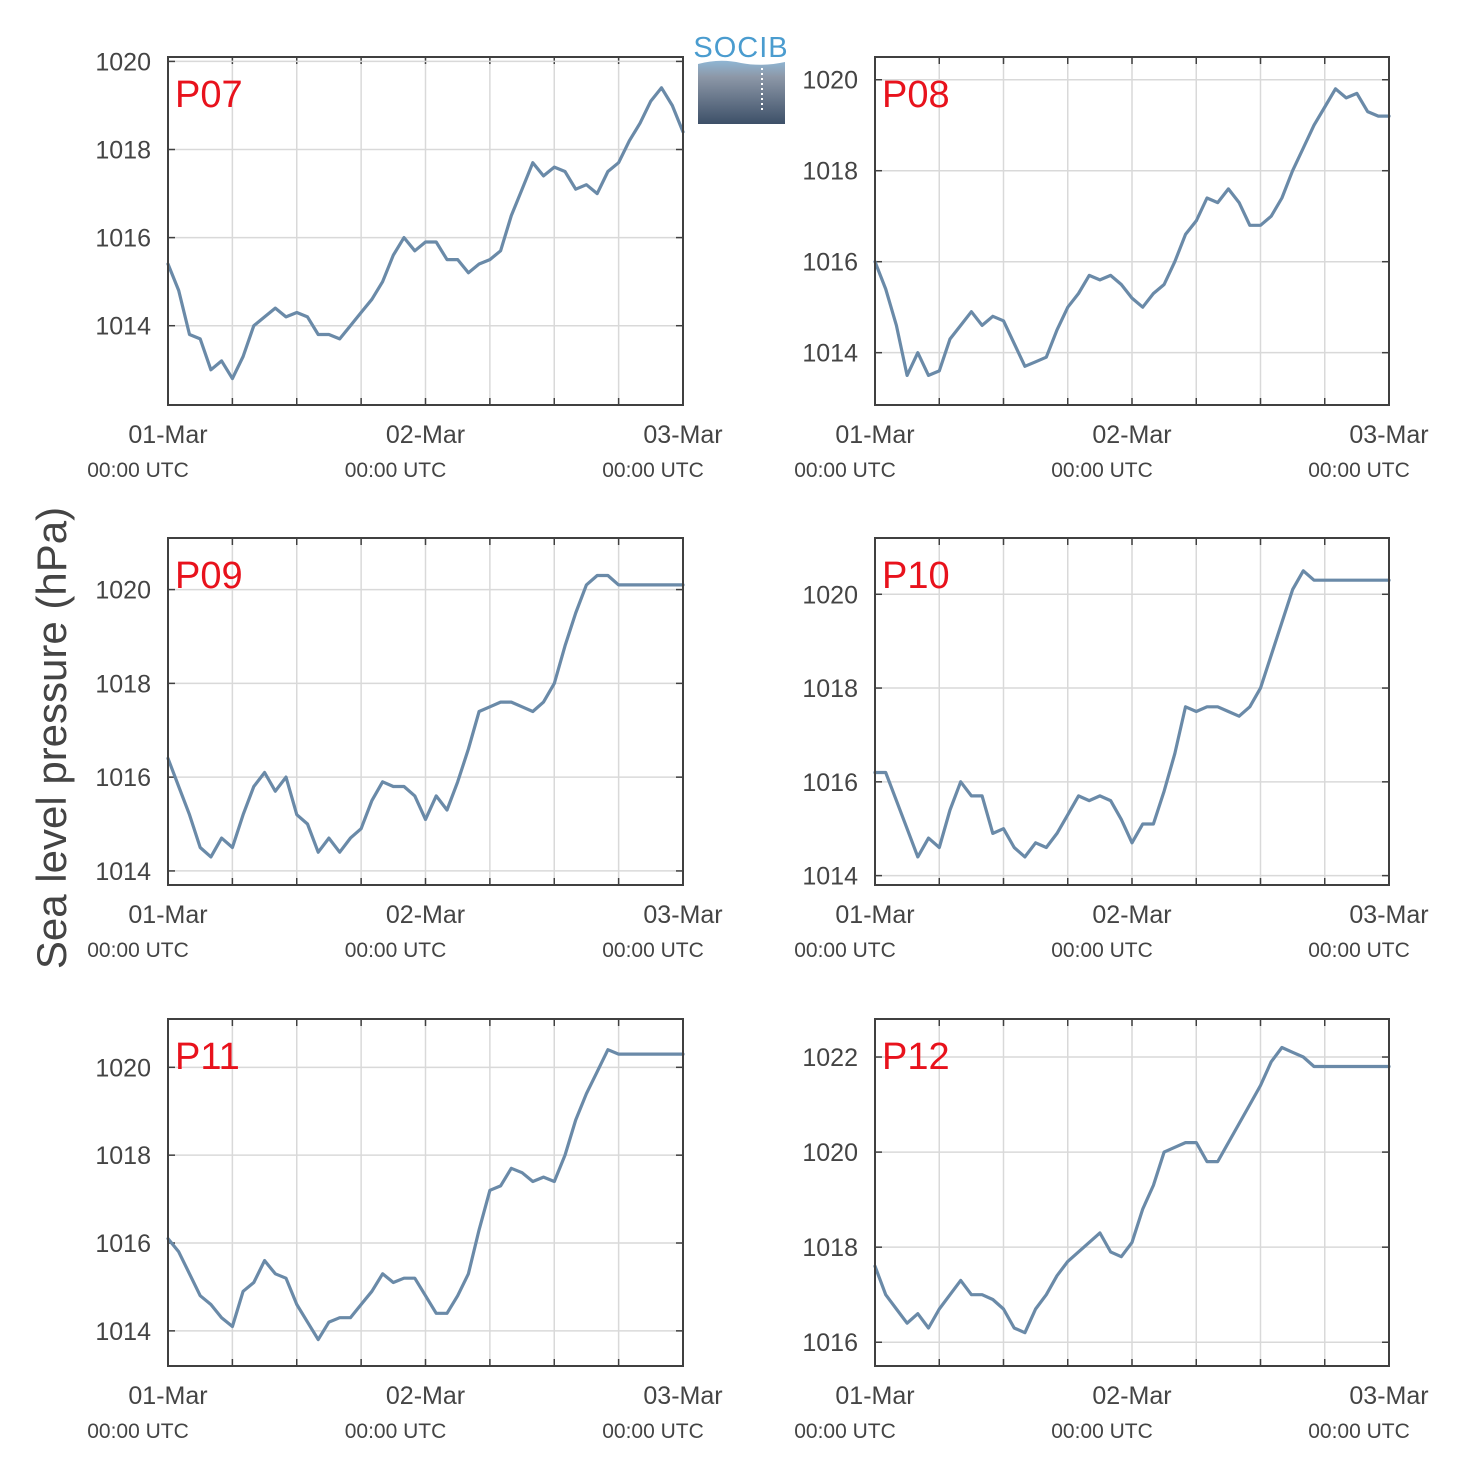 The height and width of the screenshot is (1474, 1461). What do you see at coordinates (830, 1058) in the screenshot?
I see `y-tick-label: 1022` at bounding box center [830, 1058].